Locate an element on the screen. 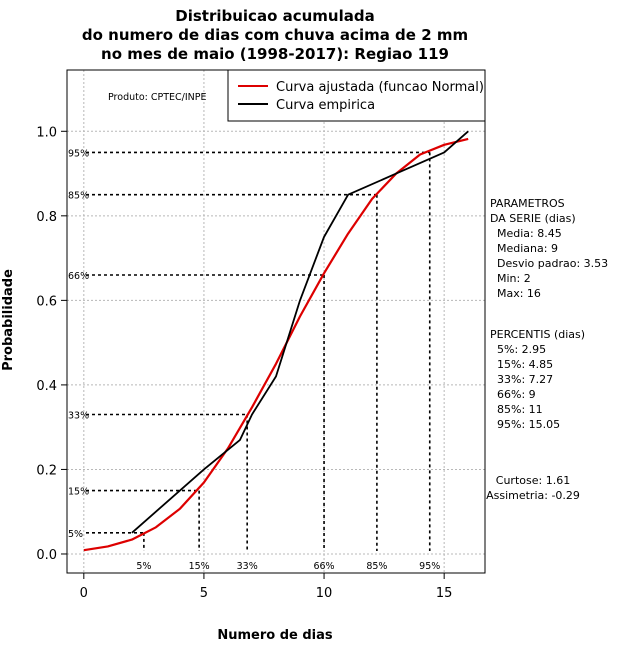 This screenshot has width=640, height=660. percentile-left-label: 15% is located at coordinates (78, 492).